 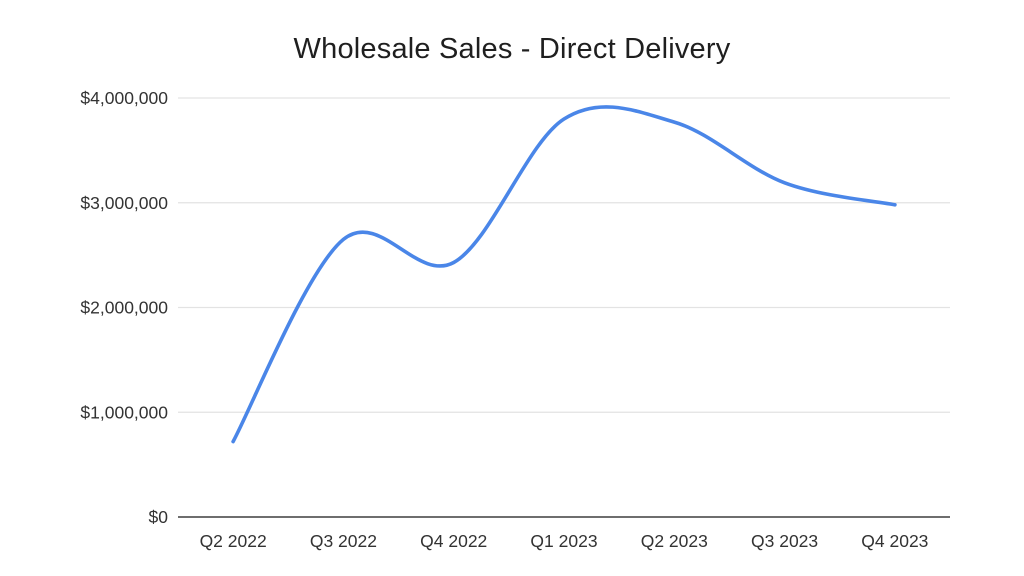 I want to click on x-tick-label: Q1 2023, so click(x=563, y=541).